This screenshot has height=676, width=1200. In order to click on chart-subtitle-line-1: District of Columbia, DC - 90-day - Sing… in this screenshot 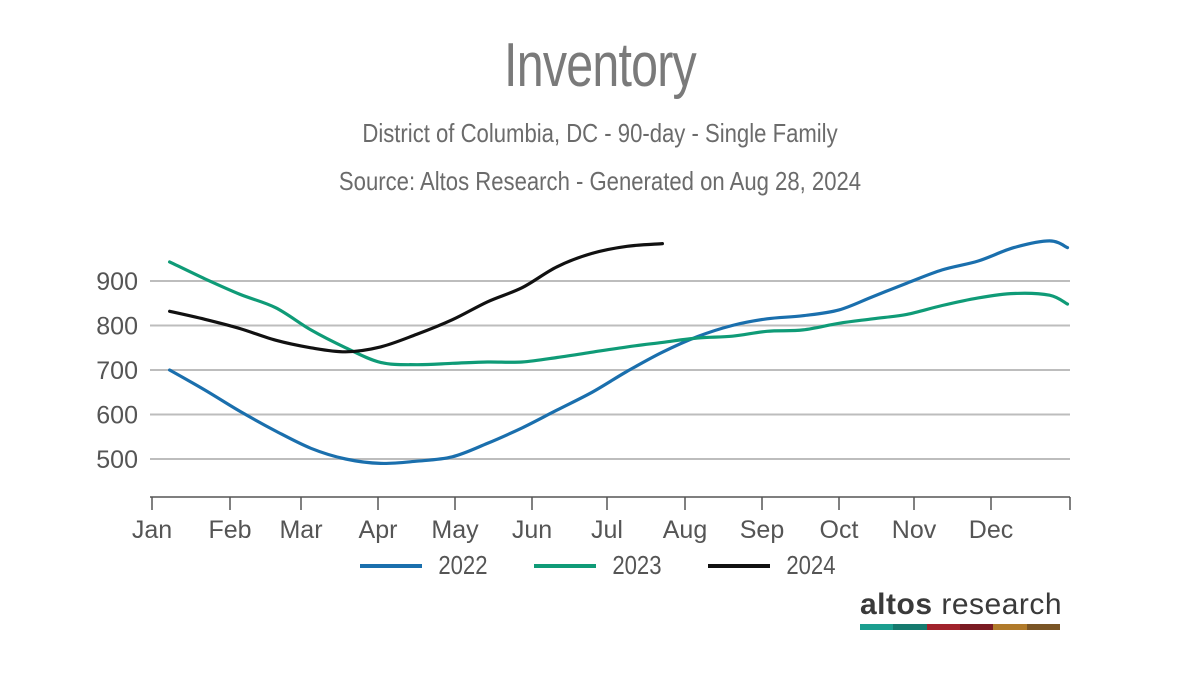, I will do `click(600, 133)`.